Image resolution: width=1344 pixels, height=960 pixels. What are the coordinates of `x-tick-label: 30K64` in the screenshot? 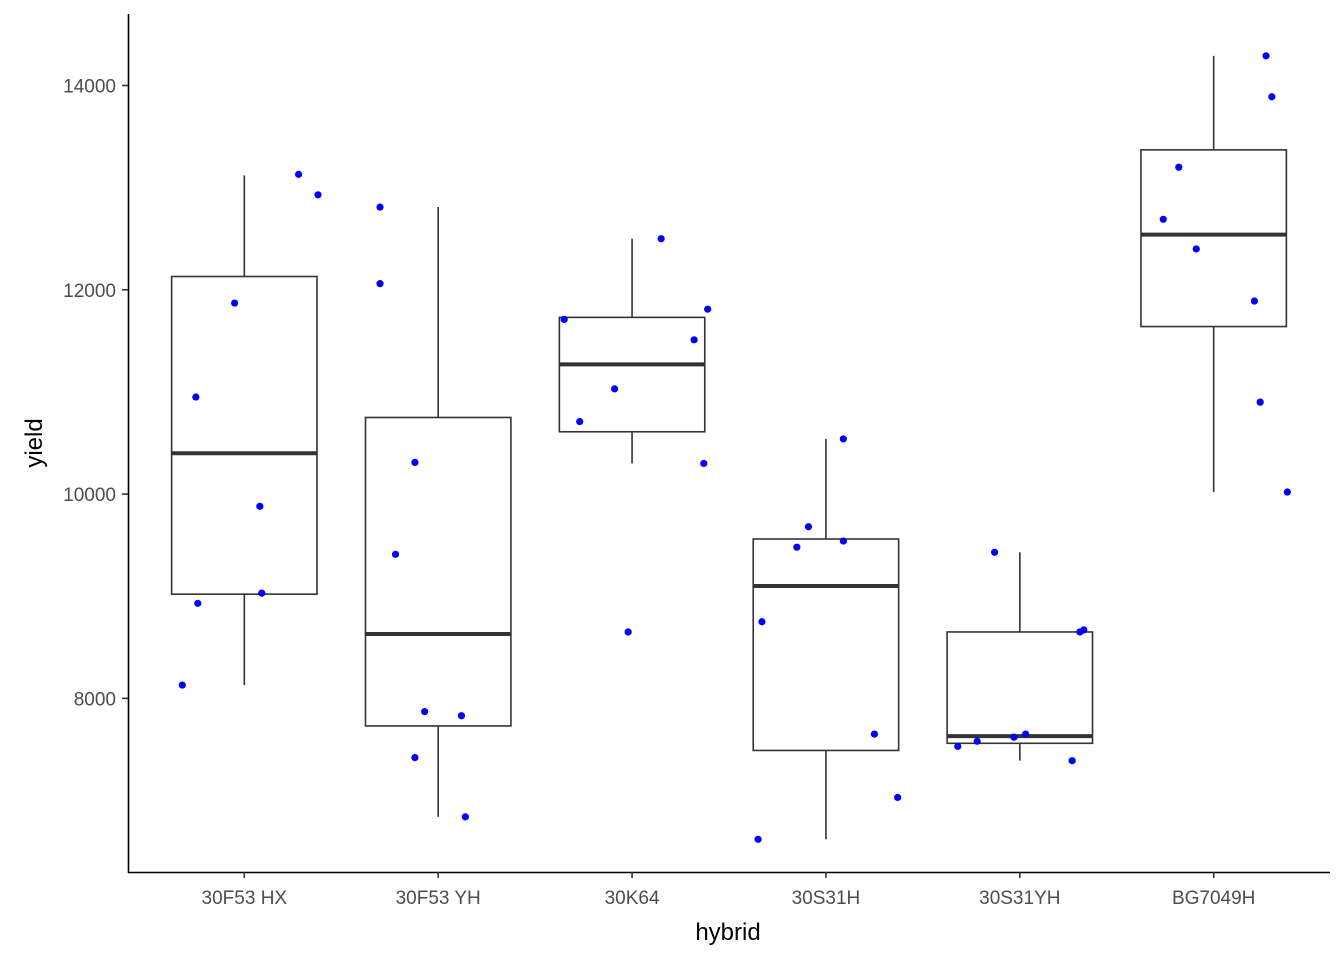 It's located at (632, 898).